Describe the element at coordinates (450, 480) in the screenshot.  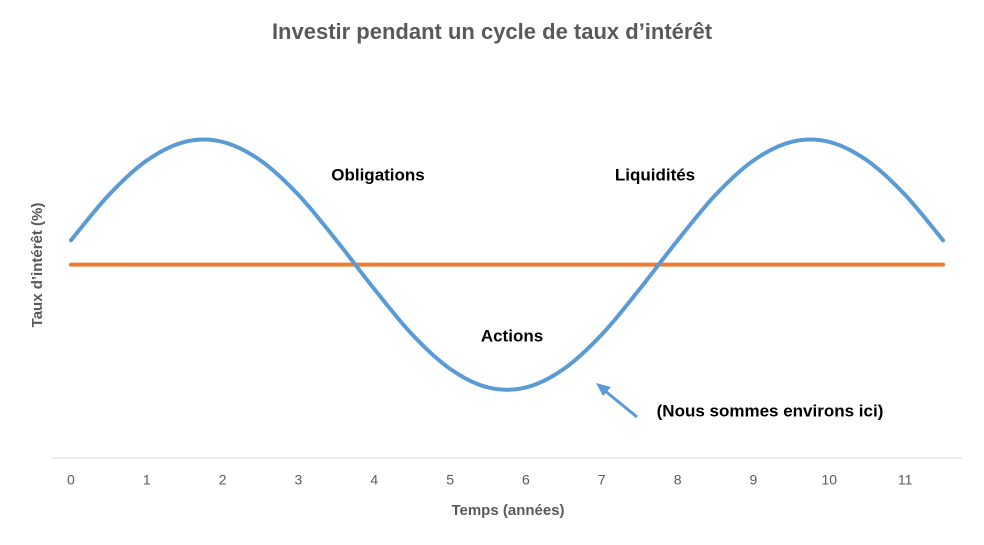
I see `x-tick-label: 5` at that location.